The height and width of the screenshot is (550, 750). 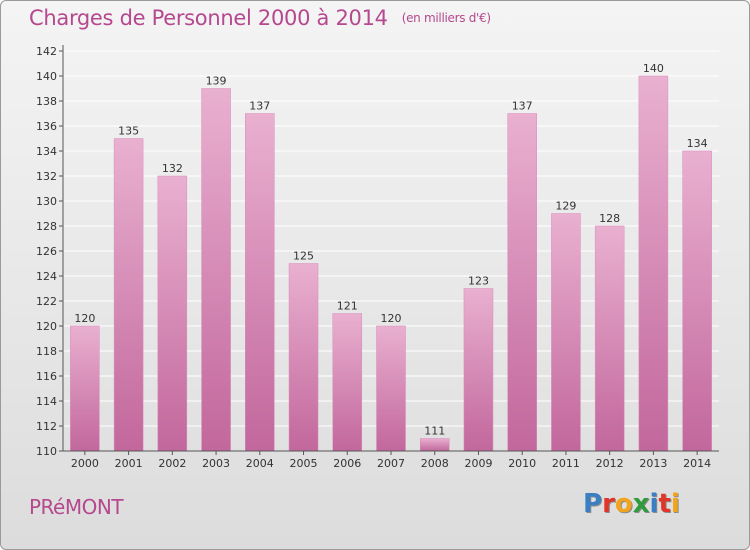 What do you see at coordinates (46, 401) in the screenshot?
I see `y-tick-label: 114` at bounding box center [46, 401].